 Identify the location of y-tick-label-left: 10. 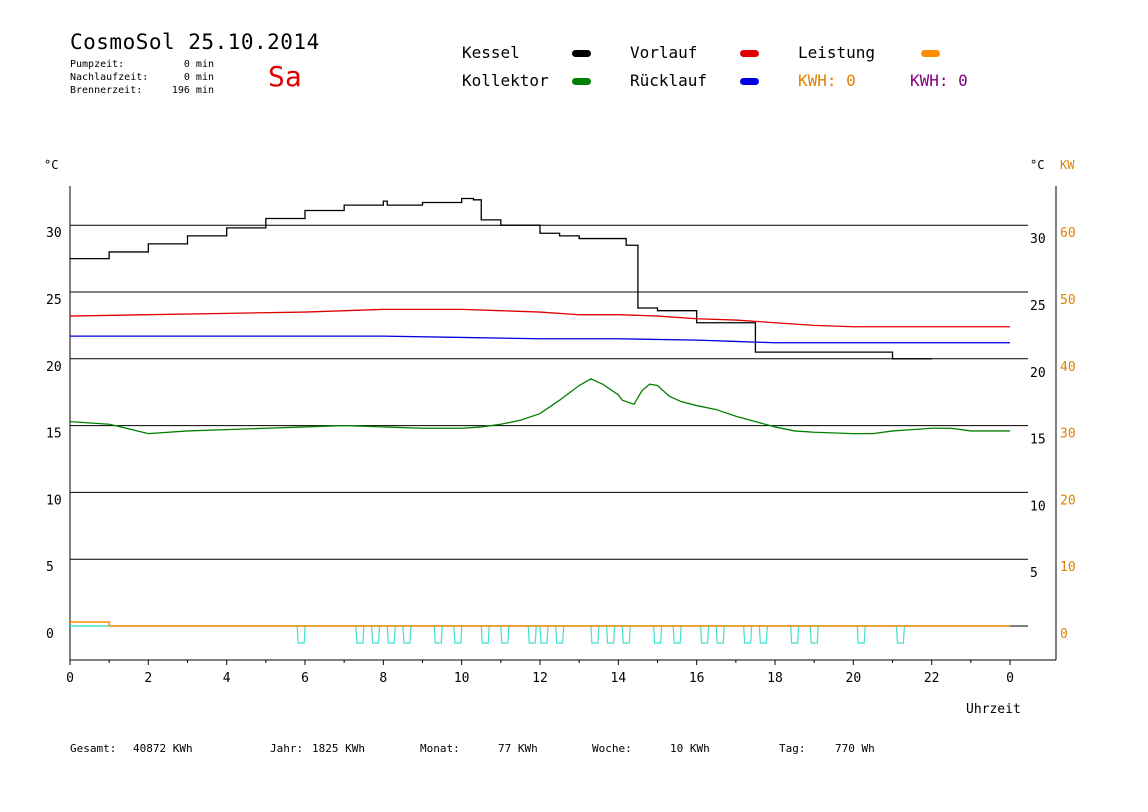
(54, 500).